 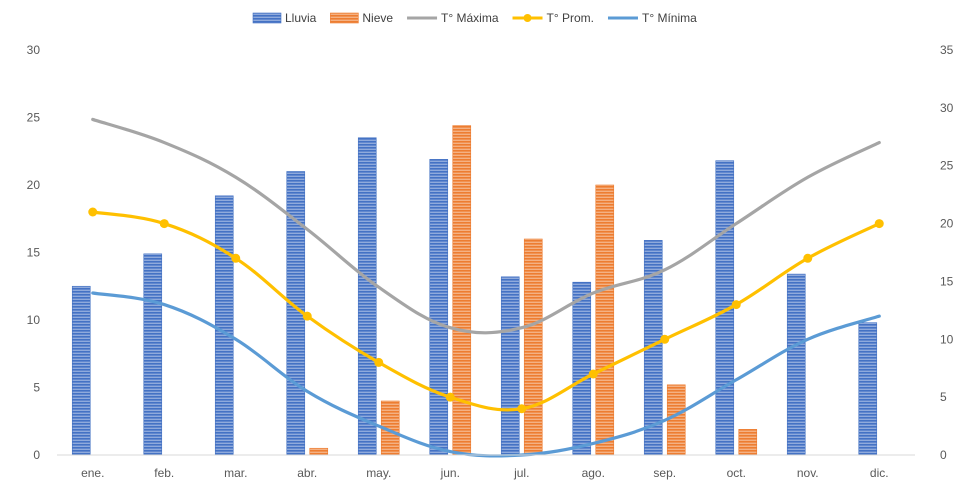 I want to click on right-tick-label-6: 30, so click(x=947, y=108).